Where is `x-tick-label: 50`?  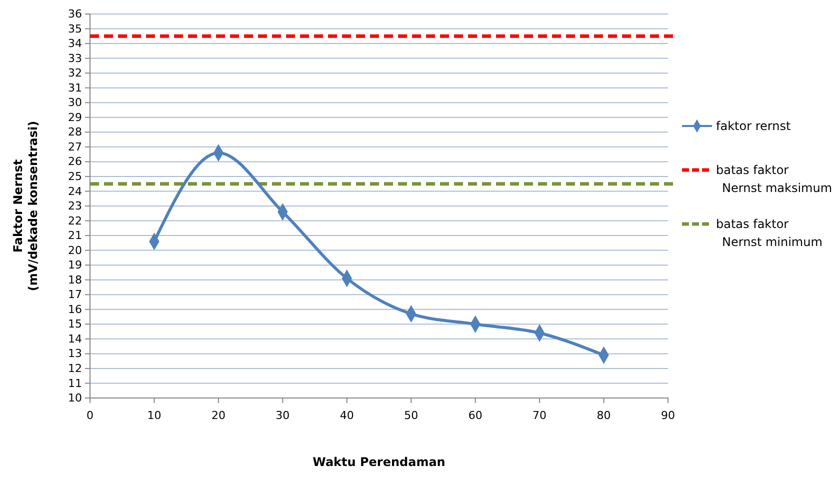 x-tick-label: 50 is located at coordinates (411, 415).